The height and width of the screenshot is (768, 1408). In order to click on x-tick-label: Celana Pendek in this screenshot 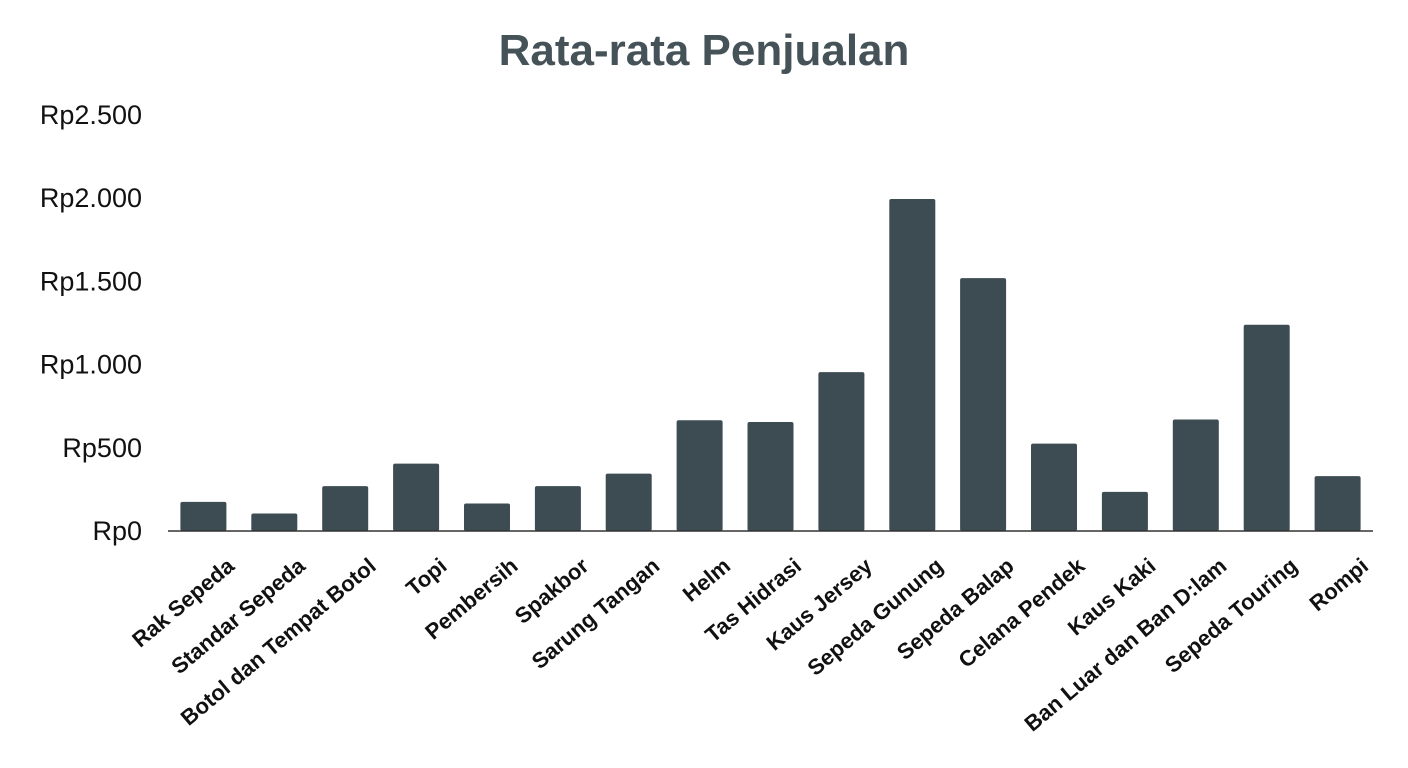, I will do `click(1022, 612)`.